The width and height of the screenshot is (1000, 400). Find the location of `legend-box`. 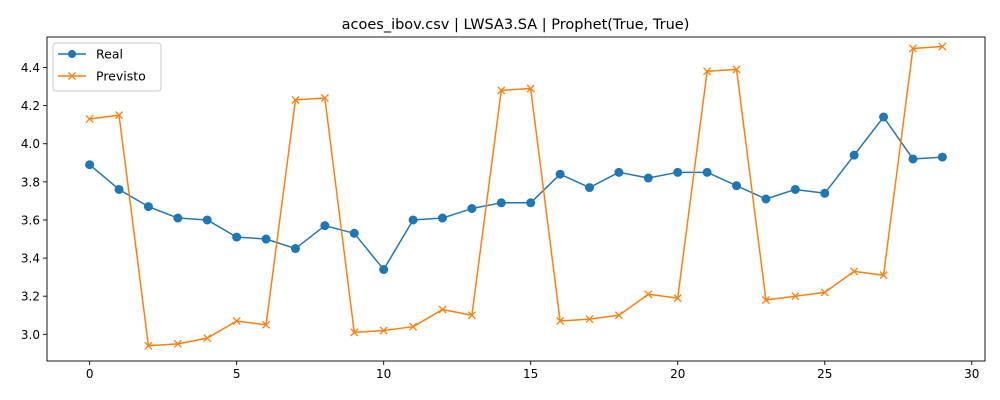

legend-box is located at coordinates (107, 67).